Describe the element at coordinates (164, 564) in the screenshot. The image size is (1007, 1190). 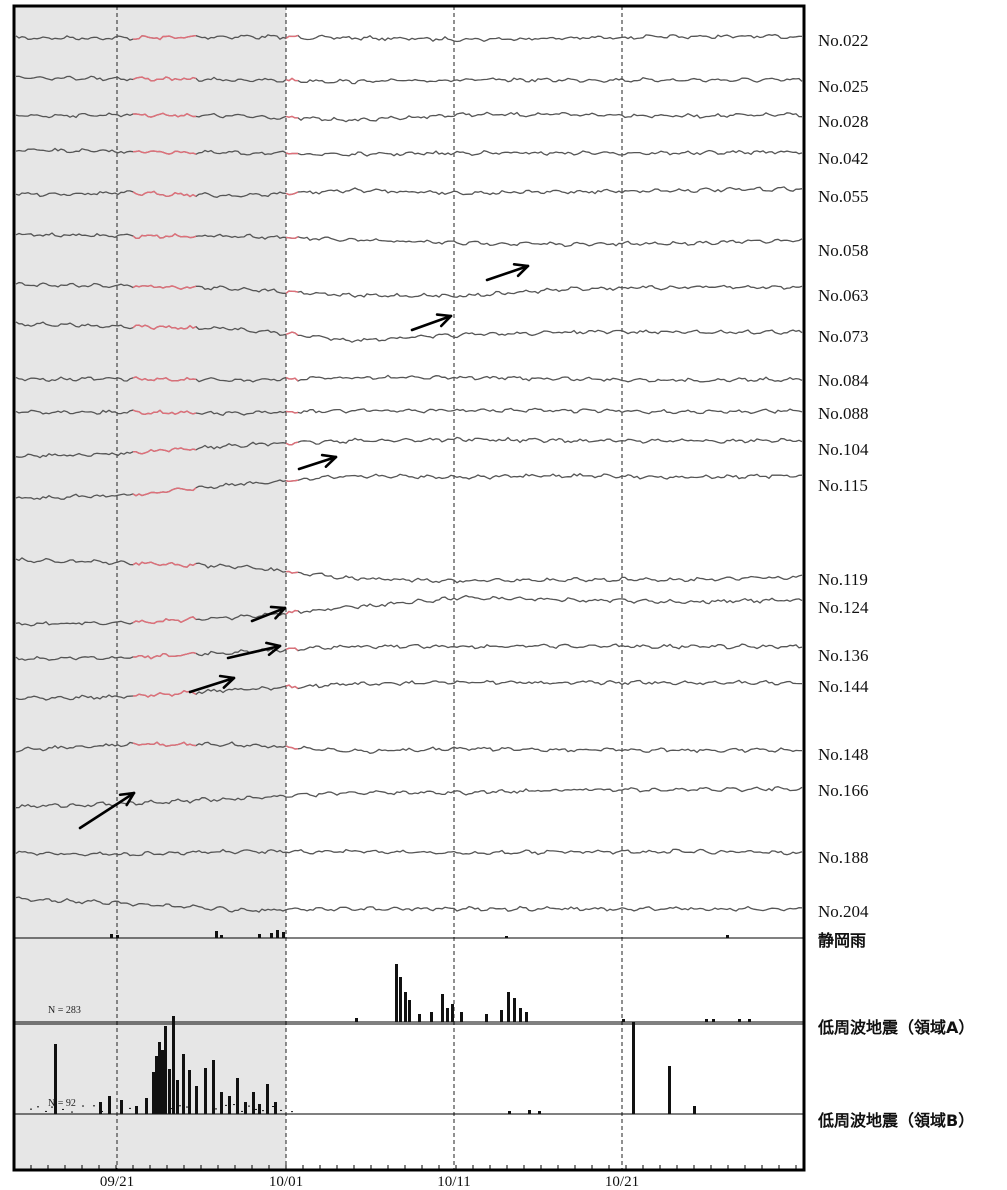
I see `trace-highlight-No.119-0` at that location.